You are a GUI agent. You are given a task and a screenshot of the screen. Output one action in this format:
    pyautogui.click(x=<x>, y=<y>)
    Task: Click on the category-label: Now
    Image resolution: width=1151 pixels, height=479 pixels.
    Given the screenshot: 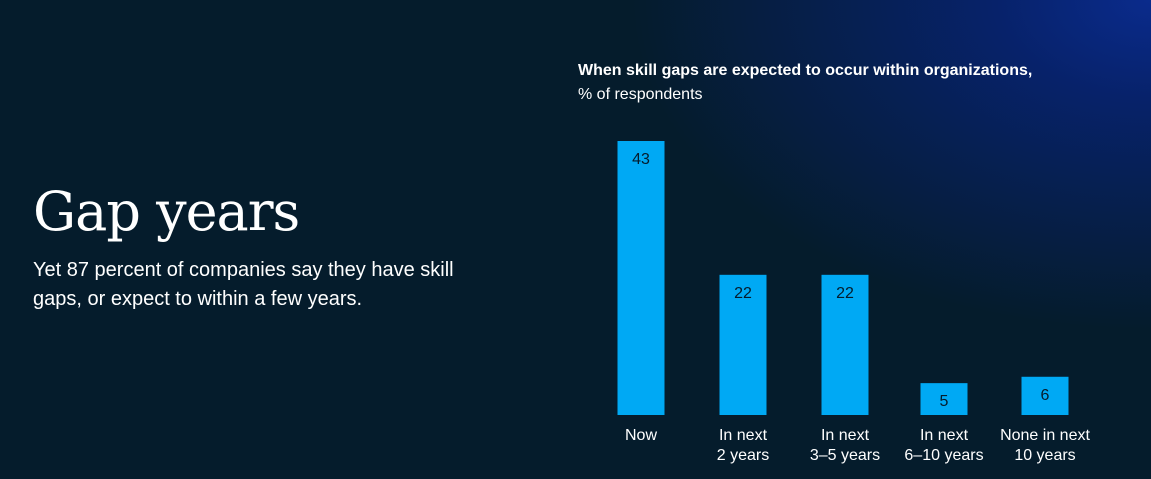 What is the action you would take?
    pyautogui.click(x=641, y=435)
    